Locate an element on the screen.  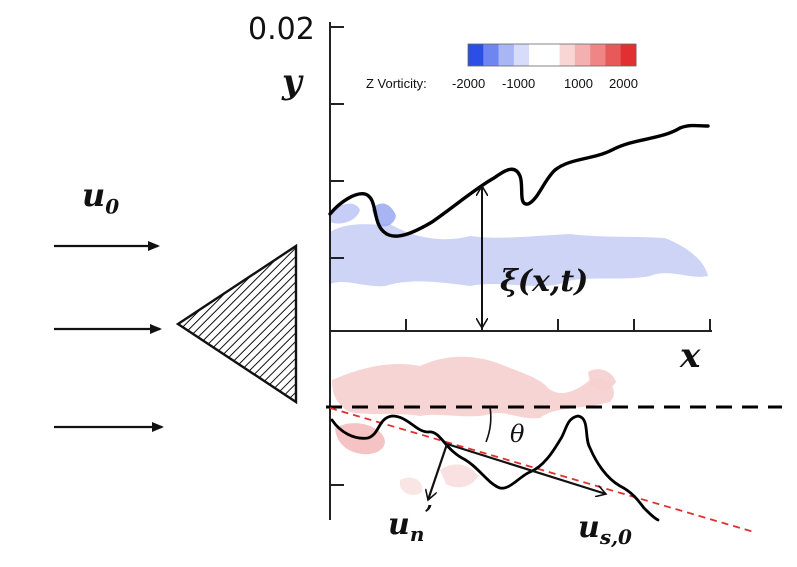
burning-velocity-symbol: u is located at coordinates (589, 527).